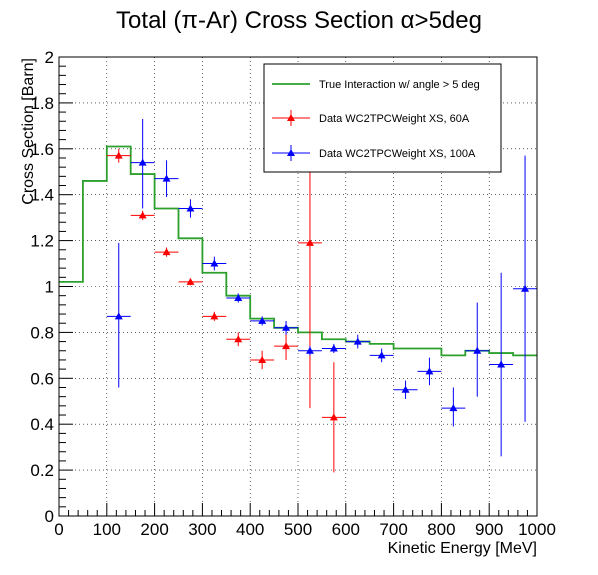 The height and width of the screenshot is (575, 598). Describe the element at coordinates (202, 529) in the screenshot. I see `x-tick-label: 300` at that location.